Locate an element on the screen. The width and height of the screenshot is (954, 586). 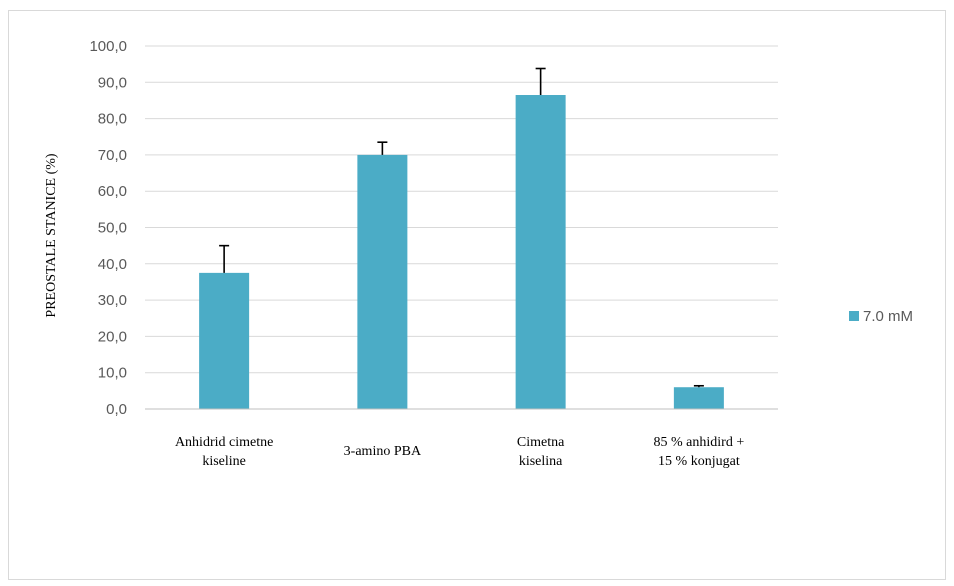
y-axis-label: PREOSTALE STANICE (%) is located at coordinates (51, 235).